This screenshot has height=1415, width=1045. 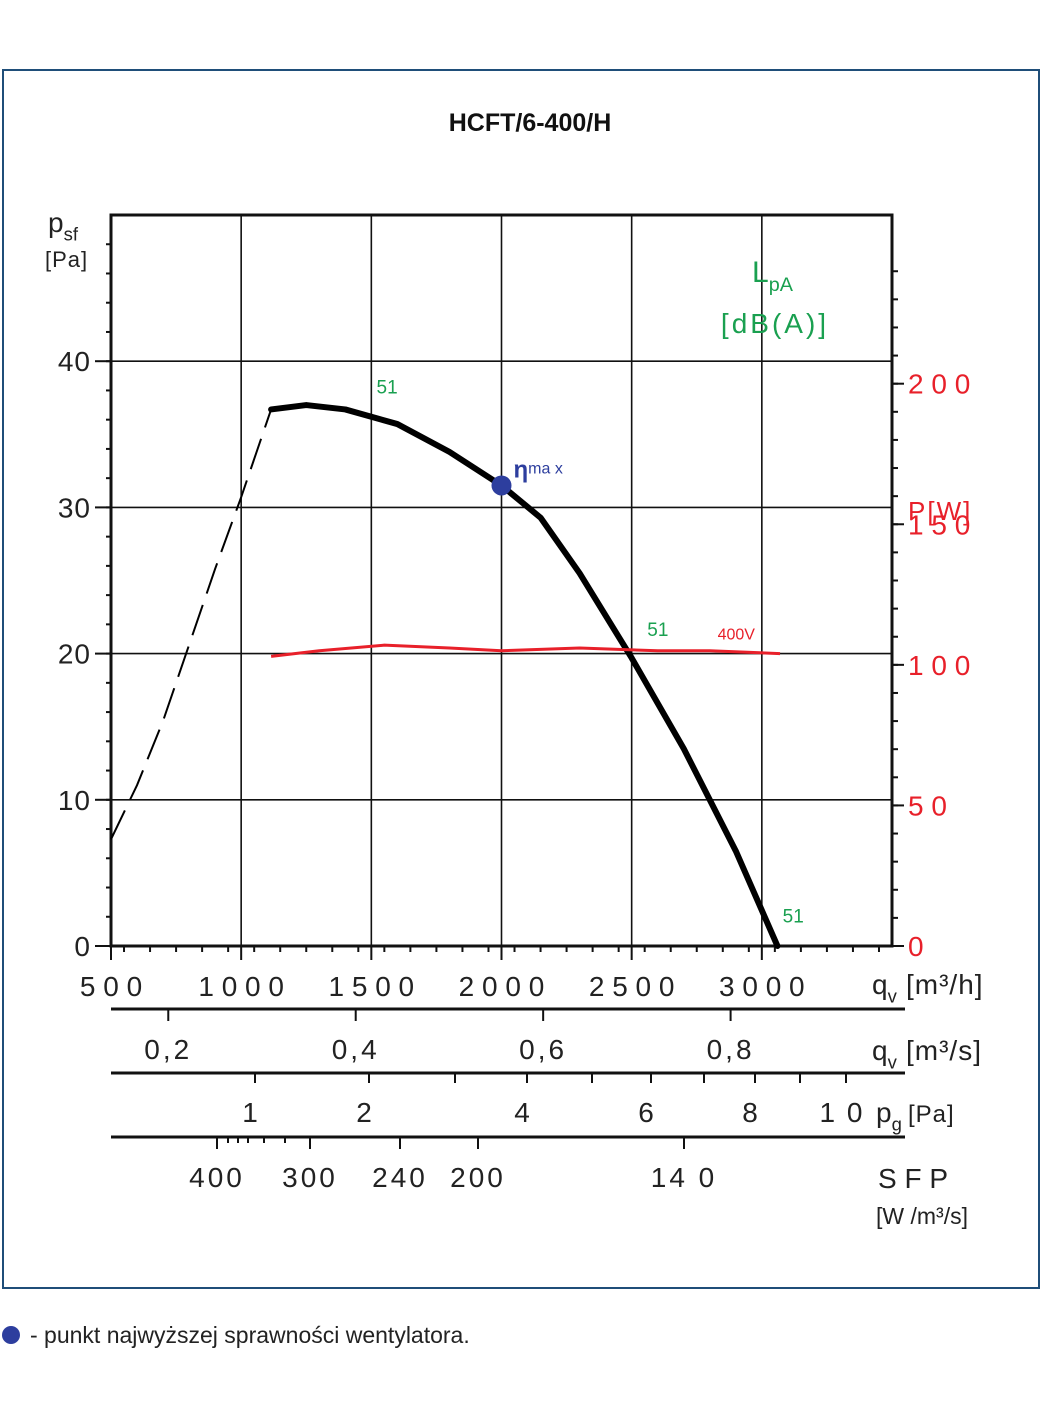 What do you see at coordinates (762, 986) in the screenshot?
I see `x-axis-tick-label: 3 0 0 0` at bounding box center [762, 986].